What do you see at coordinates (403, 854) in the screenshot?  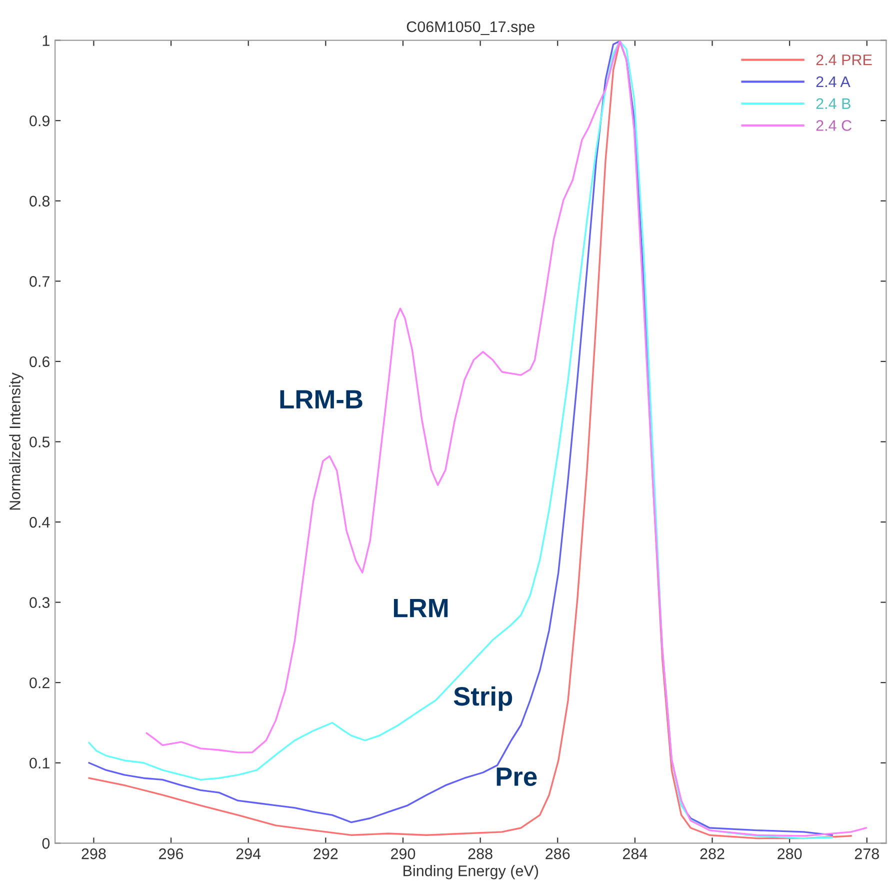 I see `x-tick-label: 290` at bounding box center [403, 854].